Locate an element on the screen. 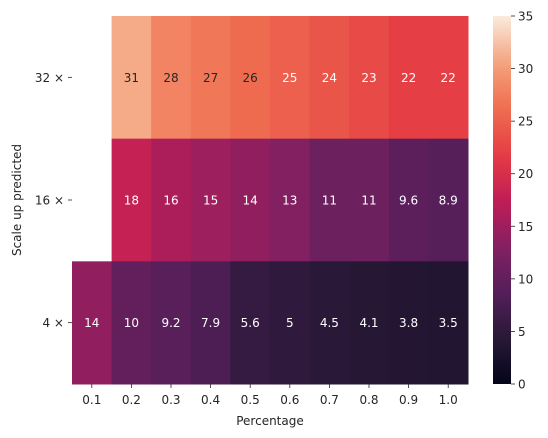  cell-value-label: 5 is located at coordinates (290, 323).